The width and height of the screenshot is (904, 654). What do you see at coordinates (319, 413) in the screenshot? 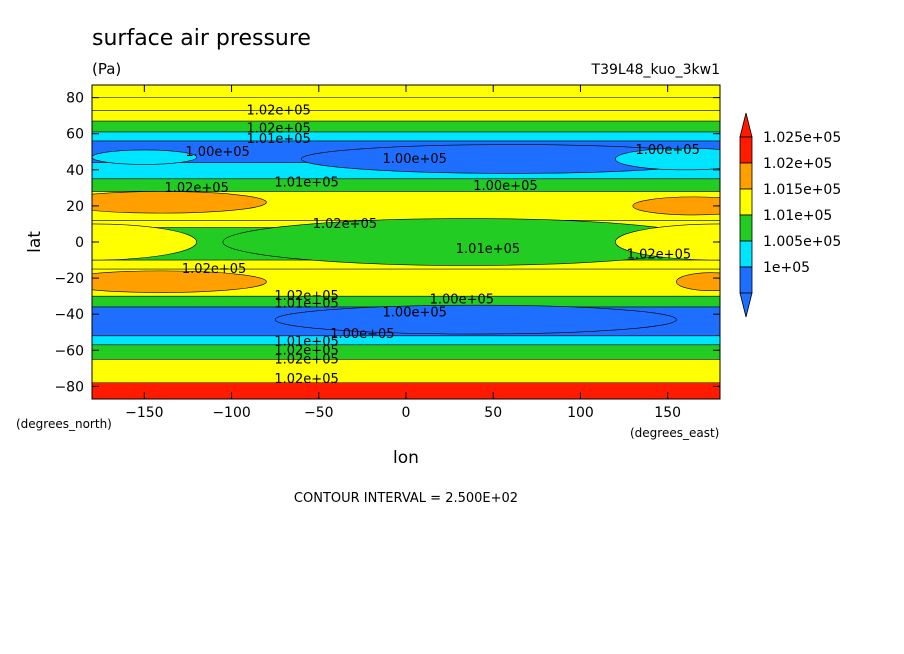
I see `x-tick-label: −50` at bounding box center [319, 413].